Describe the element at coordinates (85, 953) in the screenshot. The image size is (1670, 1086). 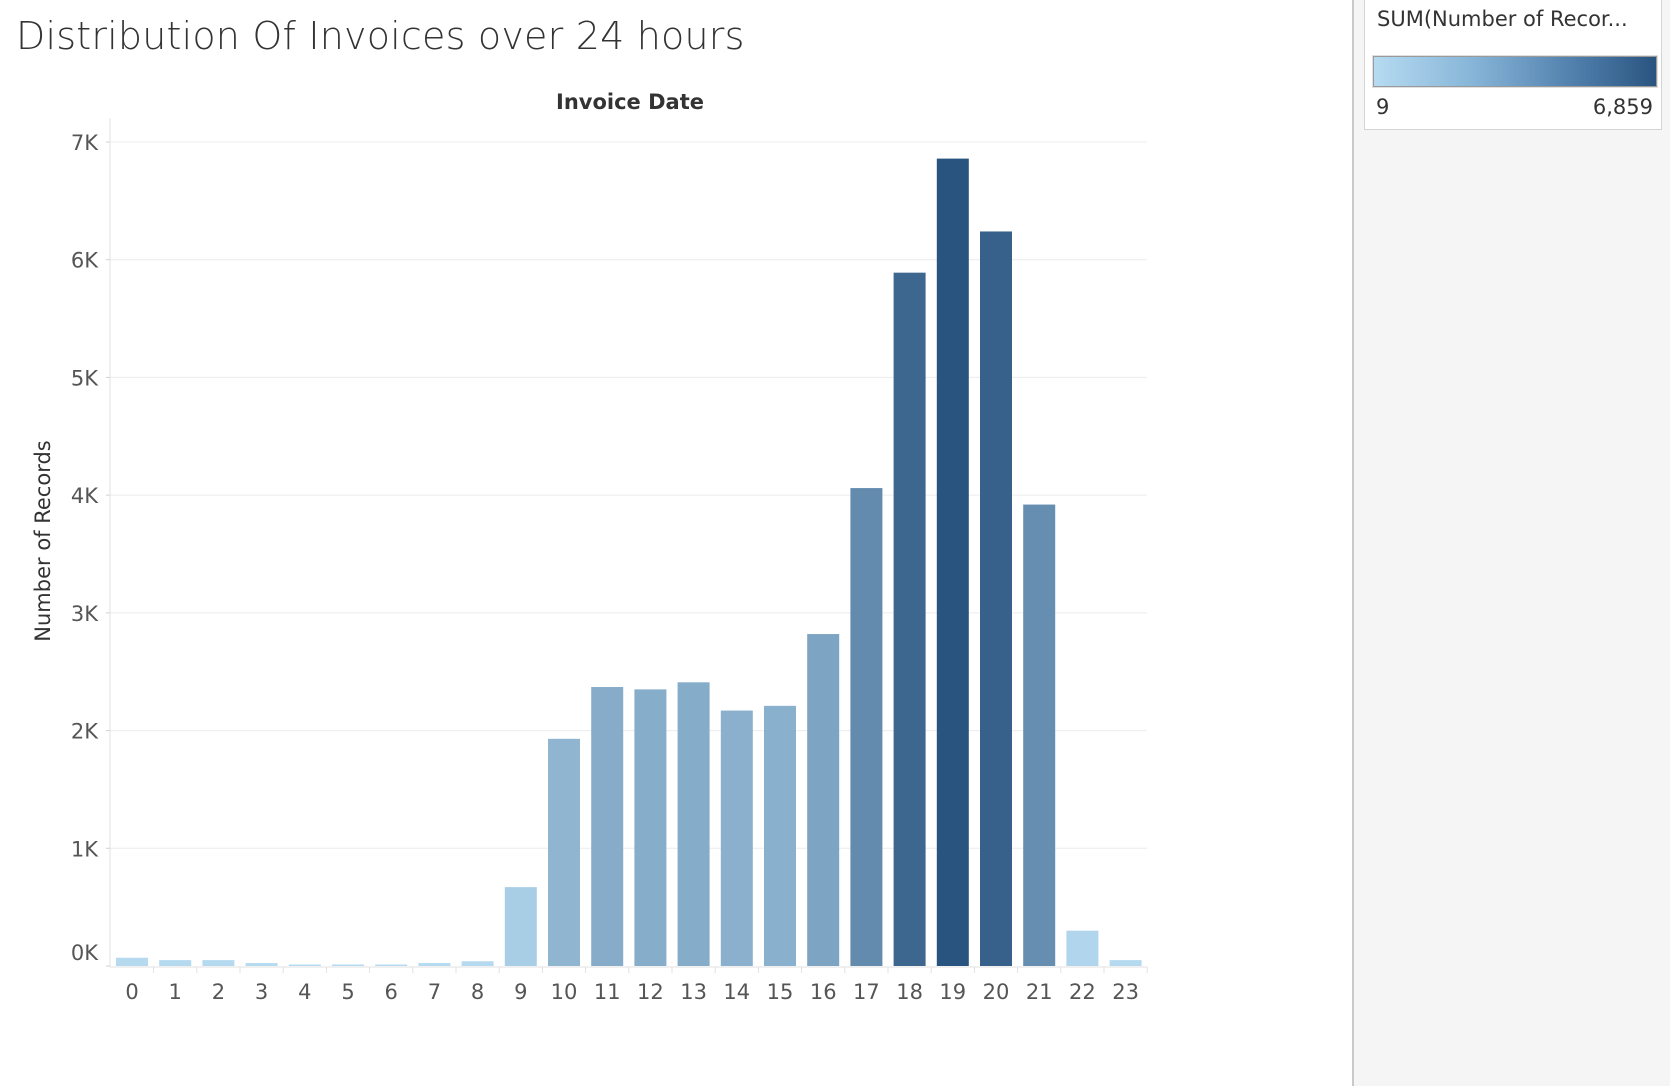
I see `y-tick-label: 0K` at that location.